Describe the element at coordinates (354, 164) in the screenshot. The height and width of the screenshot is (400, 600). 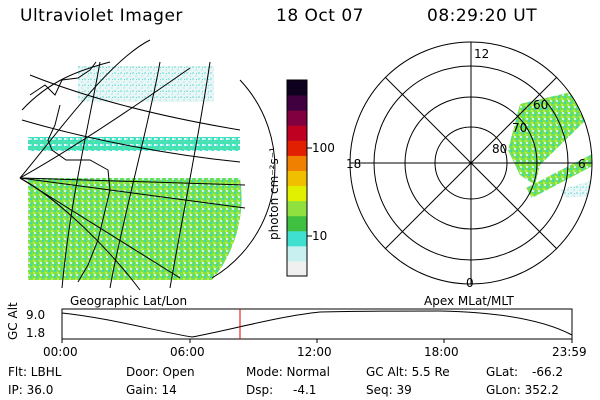
I see `mlt-label-18: 18` at that location.